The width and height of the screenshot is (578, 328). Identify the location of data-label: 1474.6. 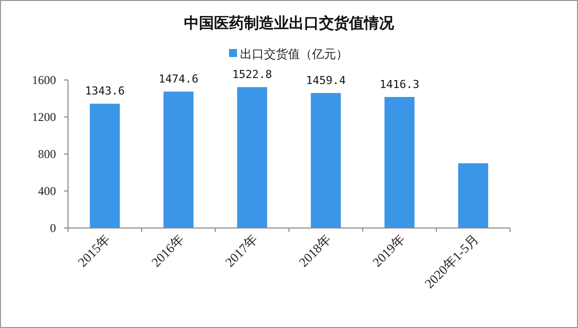
(178, 79).